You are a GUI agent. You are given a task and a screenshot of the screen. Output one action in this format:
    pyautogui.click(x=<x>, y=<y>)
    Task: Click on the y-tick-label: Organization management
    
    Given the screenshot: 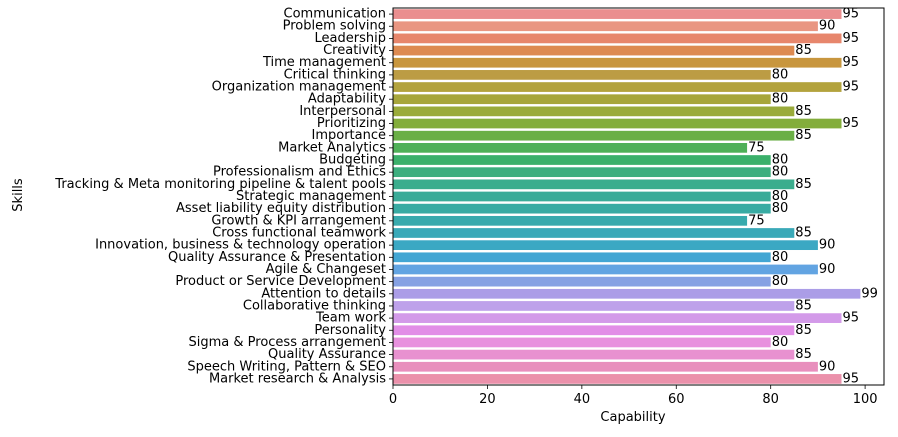 What is the action you would take?
    pyautogui.click(x=299, y=87)
    